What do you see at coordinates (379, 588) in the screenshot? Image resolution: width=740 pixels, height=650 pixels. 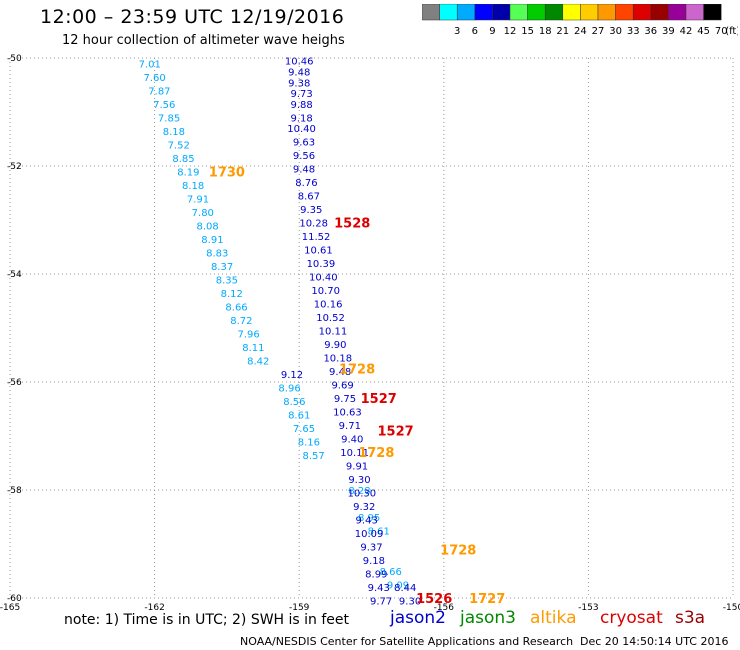 I see `wave-height-value: 9.43` at bounding box center [379, 588].